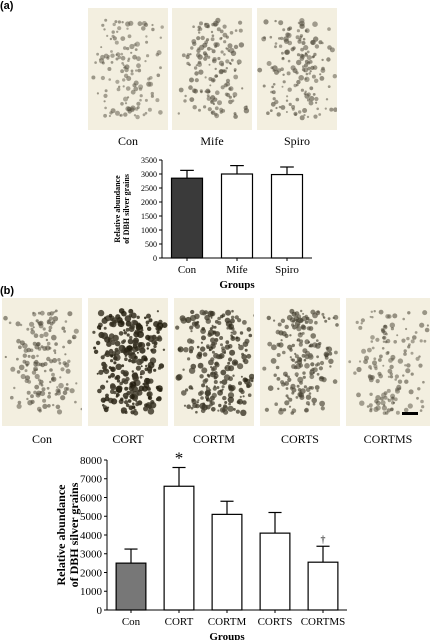 The image size is (431, 641). Describe the element at coordinates (300, 439) in the screenshot. I see `image-label-b-corts: CORTS` at that location.